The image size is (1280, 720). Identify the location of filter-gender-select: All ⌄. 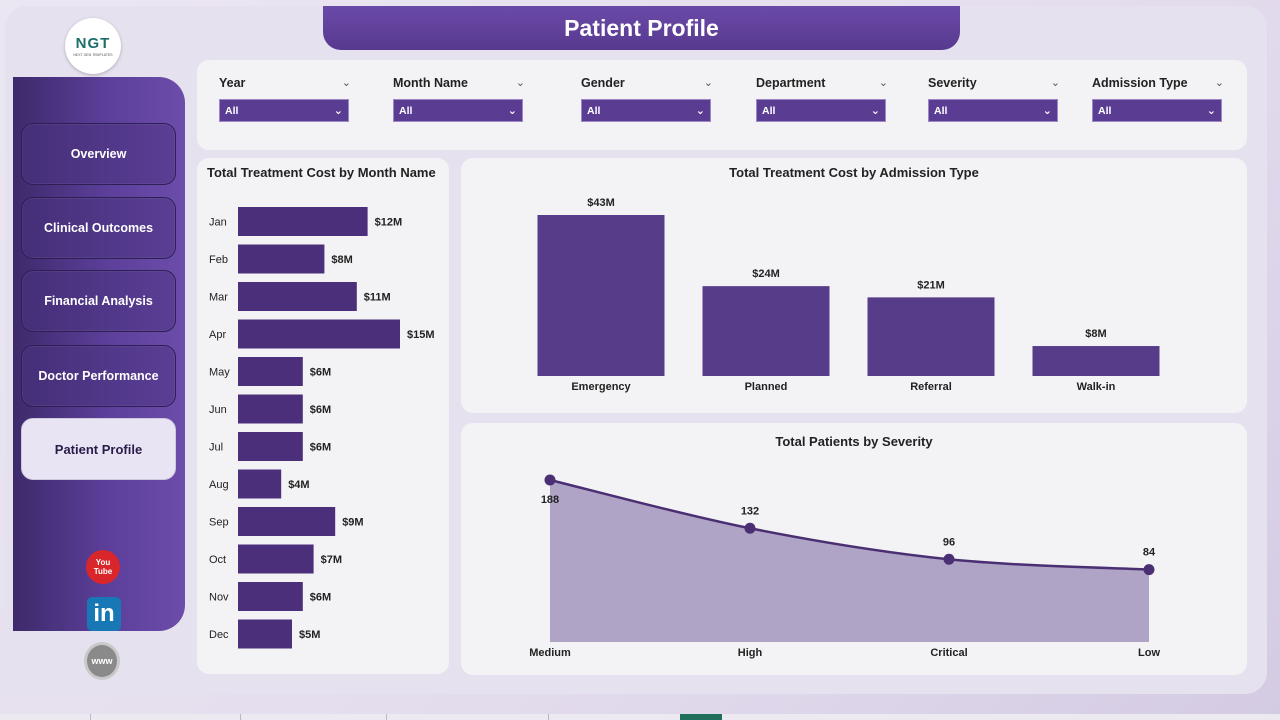
(646, 110).